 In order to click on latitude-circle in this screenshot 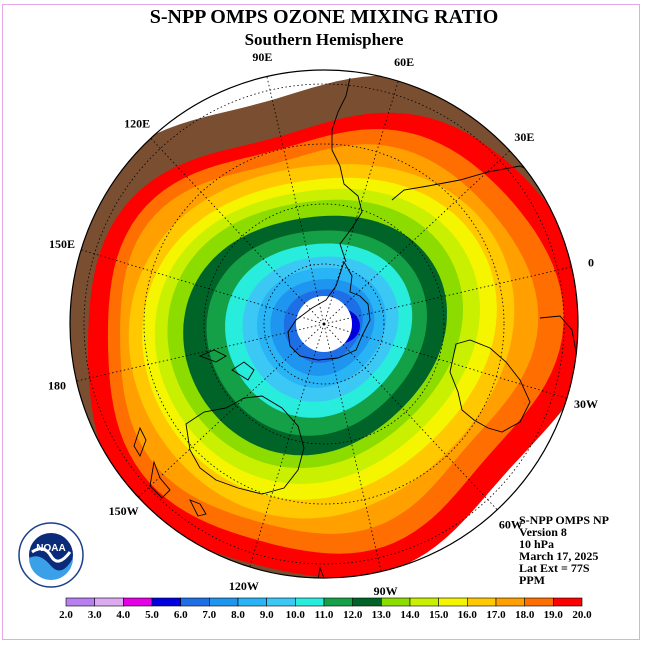, I will do `click(324, 324)`.